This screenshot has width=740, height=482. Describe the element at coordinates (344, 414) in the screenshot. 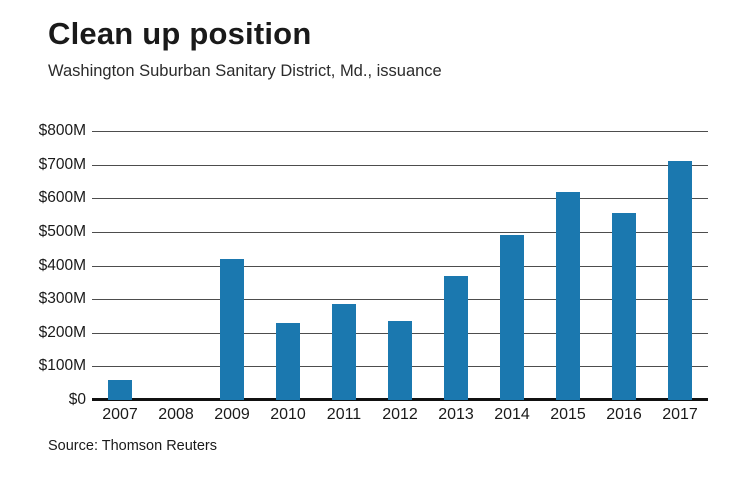

I see `x-tick-label-2011: 2011` at that location.